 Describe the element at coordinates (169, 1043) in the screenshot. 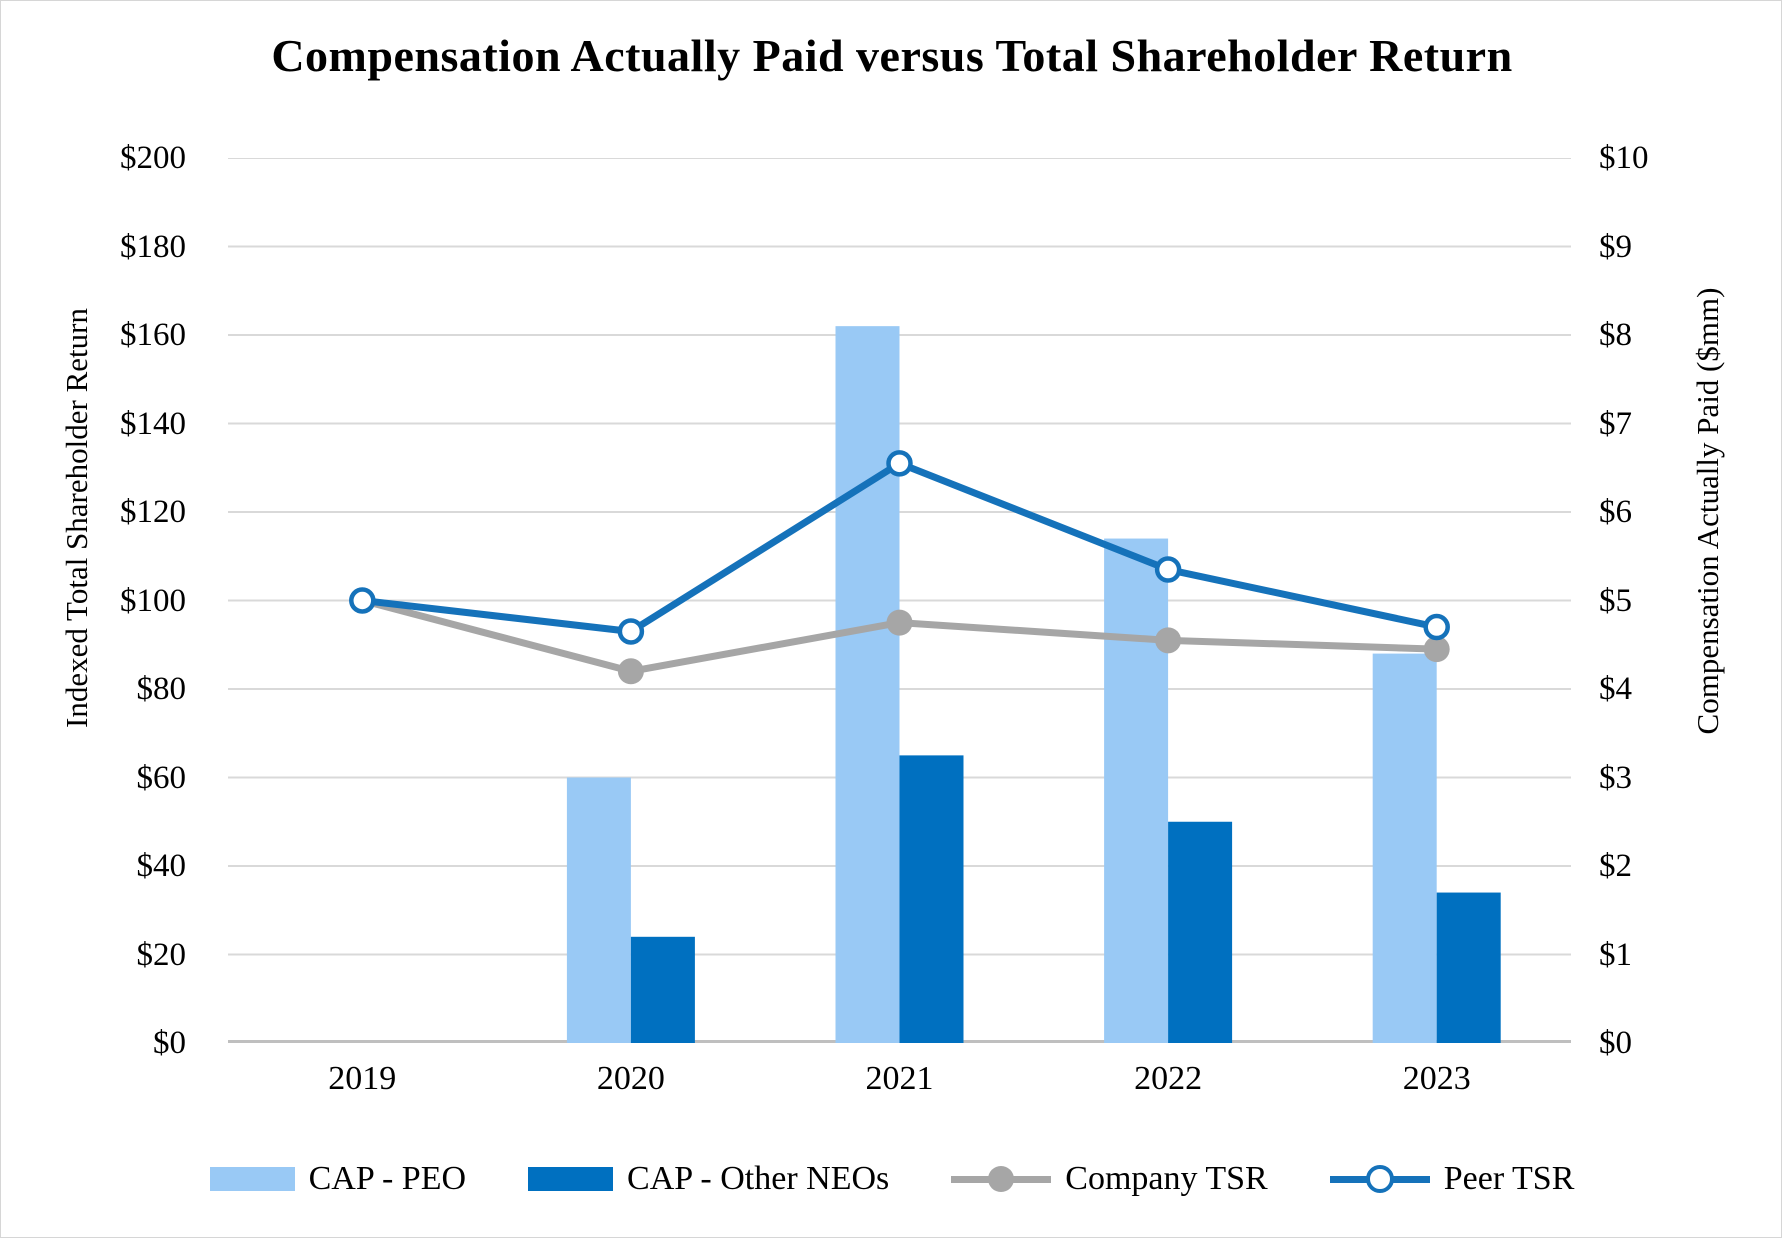

I see `left-tick-0: $0` at that location.